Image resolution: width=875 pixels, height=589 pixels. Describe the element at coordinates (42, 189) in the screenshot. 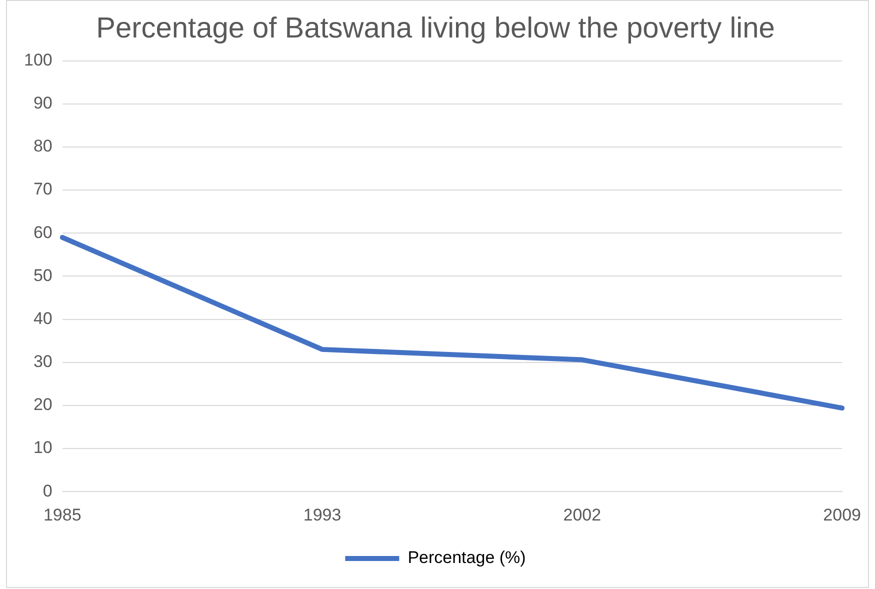

I see `y-tick-label: 70` at that location.